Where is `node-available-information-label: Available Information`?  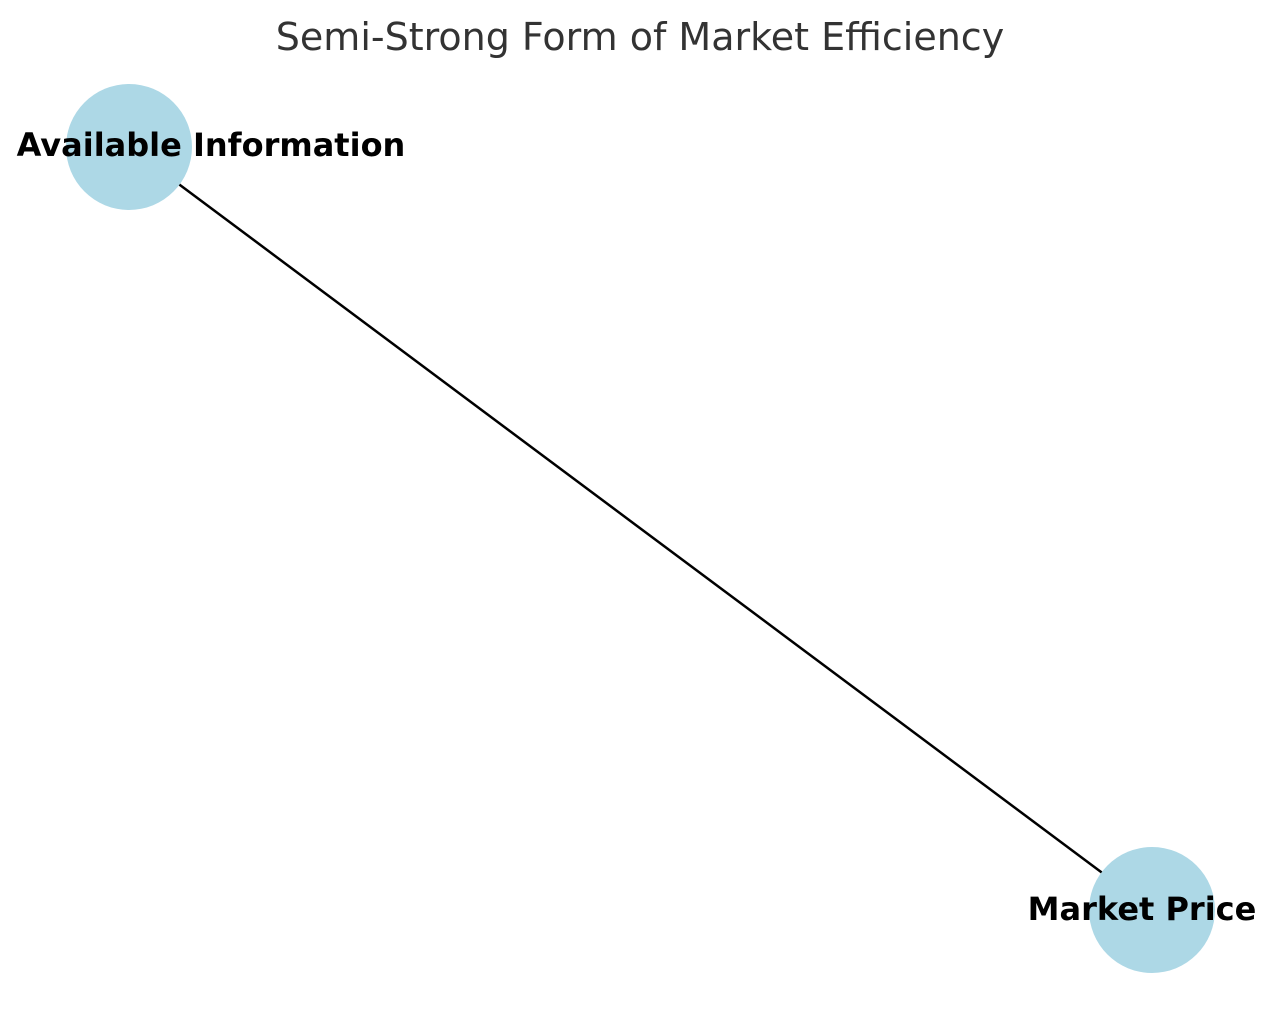
node-available-information-label: Available Information is located at coordinates (211, 145).